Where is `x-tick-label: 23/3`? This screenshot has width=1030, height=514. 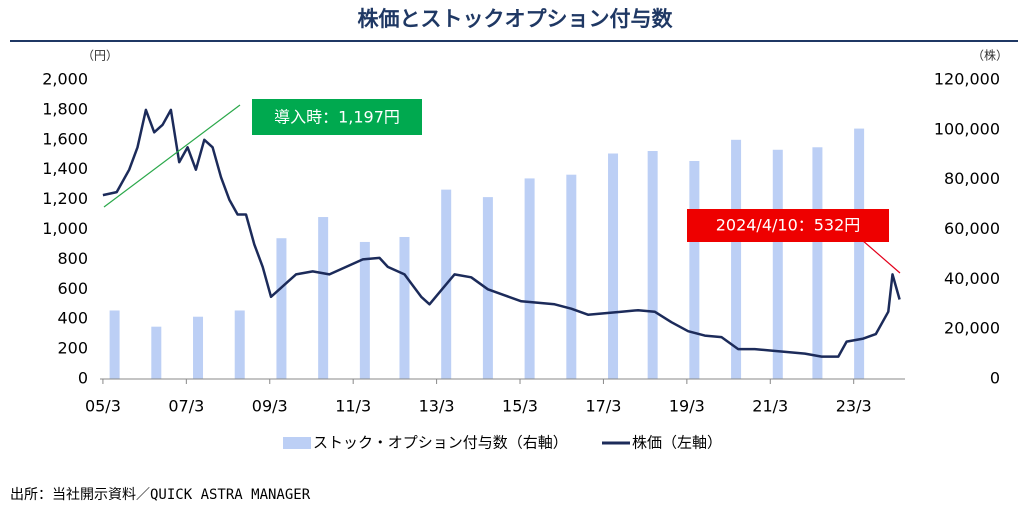
x-tick-label: 23/3 is located at coordinates (854, 406).